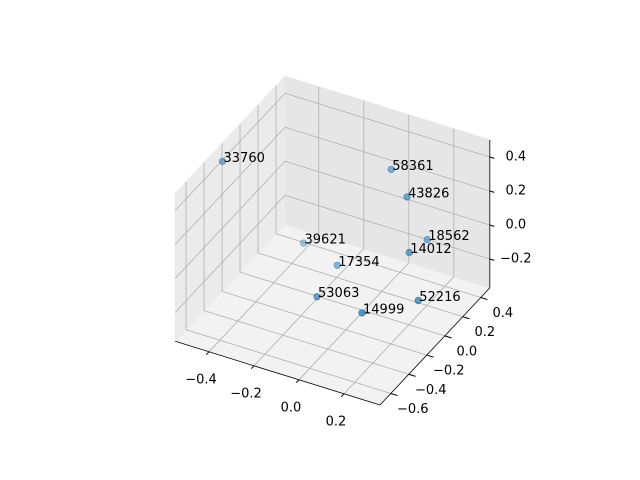 This screenshot has height=480, width=640. I want to click on point-label: 39621, so click(325, 240).